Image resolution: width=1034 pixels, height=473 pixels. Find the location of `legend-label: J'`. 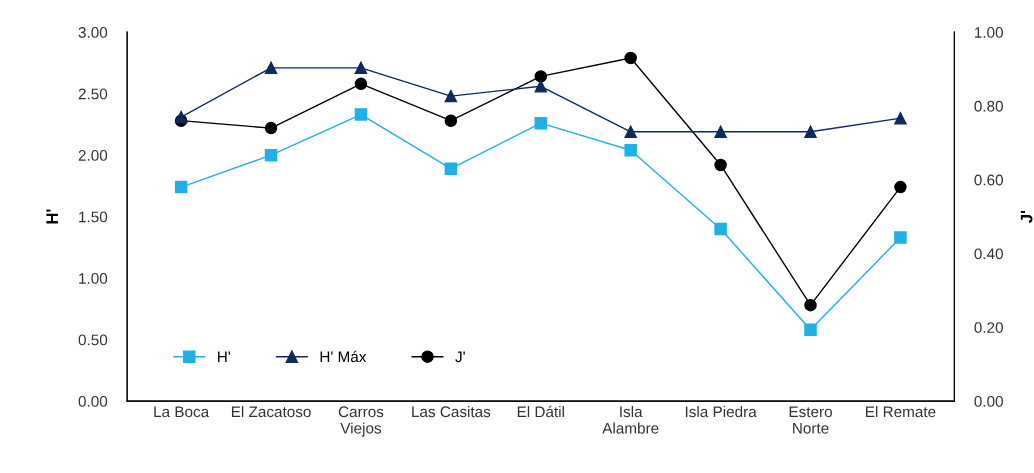

legend-label: J' is located at coordinates (460, 357).